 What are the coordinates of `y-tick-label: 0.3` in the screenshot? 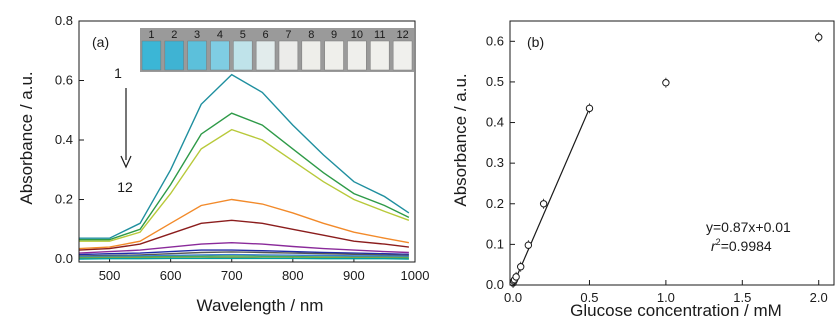 It's located at (495, 162).